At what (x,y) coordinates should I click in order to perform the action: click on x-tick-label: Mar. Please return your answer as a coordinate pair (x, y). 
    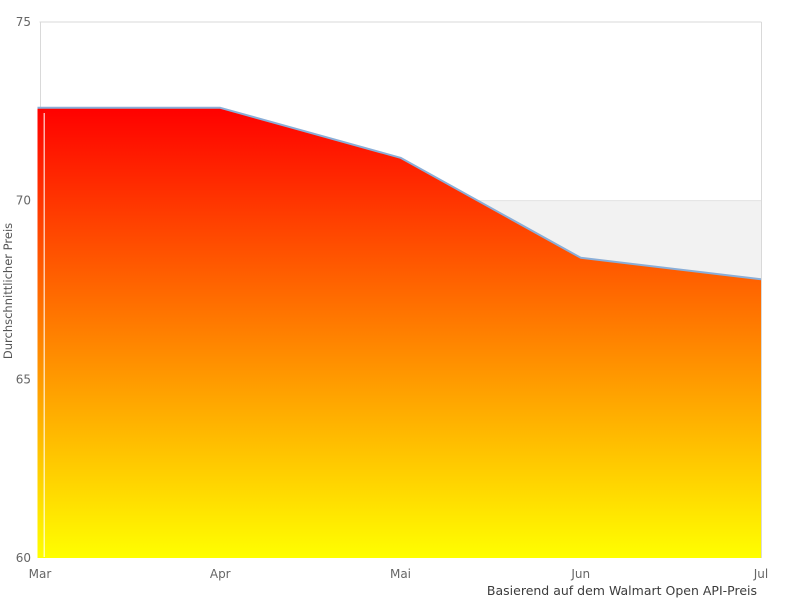
    Looking at the image, I should click on (40, 574).